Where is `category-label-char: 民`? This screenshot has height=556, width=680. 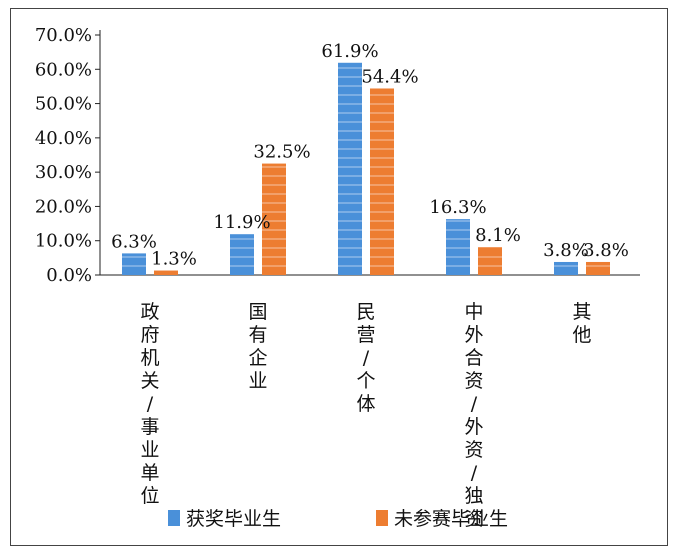
category-label-char: 民 is located at coordinates (365, 312).